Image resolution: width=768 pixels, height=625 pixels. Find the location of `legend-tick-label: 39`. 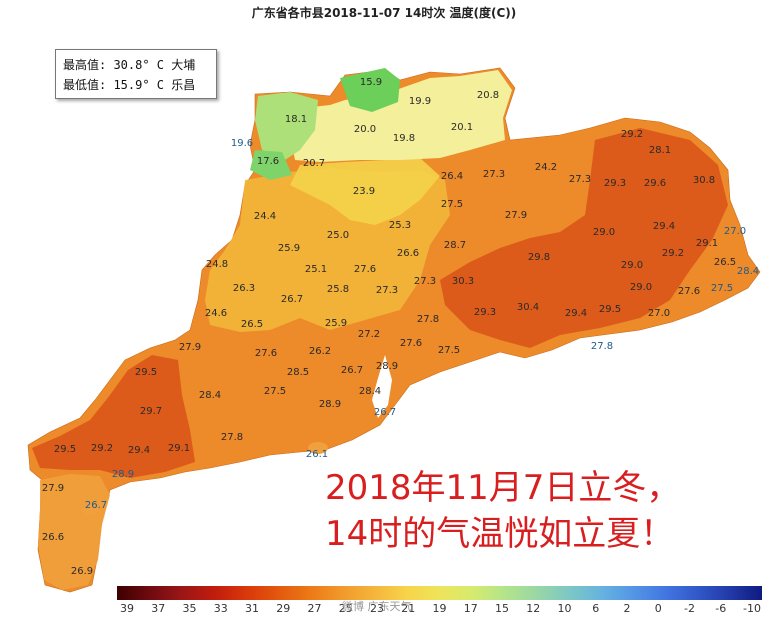

legend-tick-label: 39 is located at coordinates (127, 608).